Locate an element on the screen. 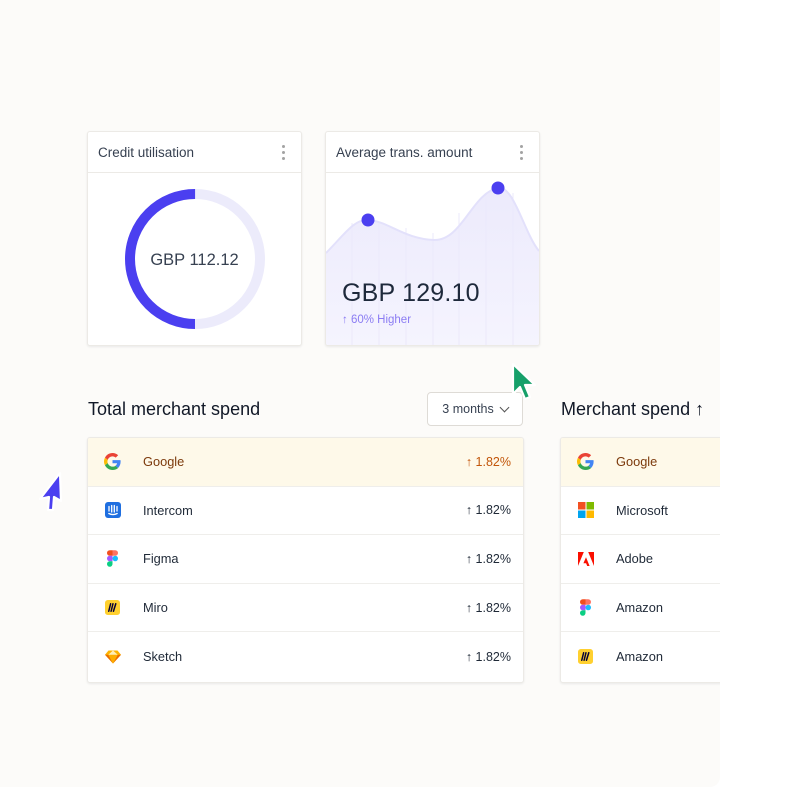 The height and width of the screenshot is (787, 800). credit-value: GBP 112.12 is located at coordinates (194, 260).